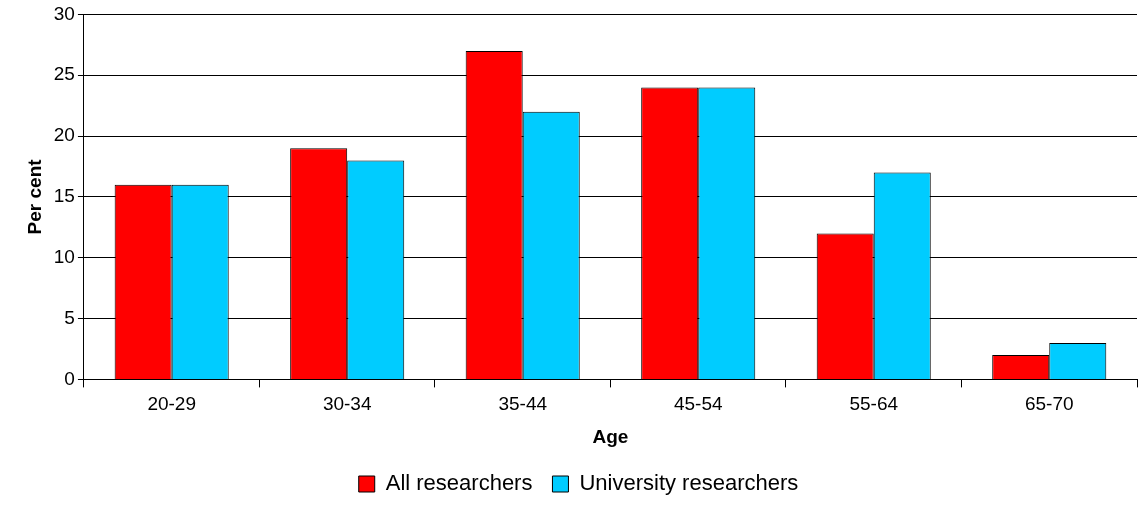 This screenshot has height=509, width=1141. Describe the element at coordinates (610, 436) in the screenshot. I see `x-axis-title: Age` at that location.